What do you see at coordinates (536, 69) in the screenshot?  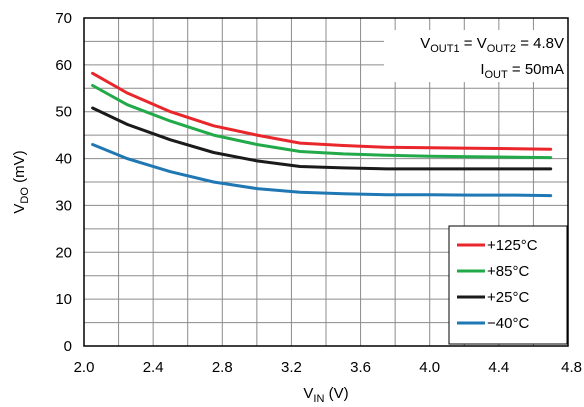 I see `annotation-iout-value: = 50mA` at bounding box center [536, 69].